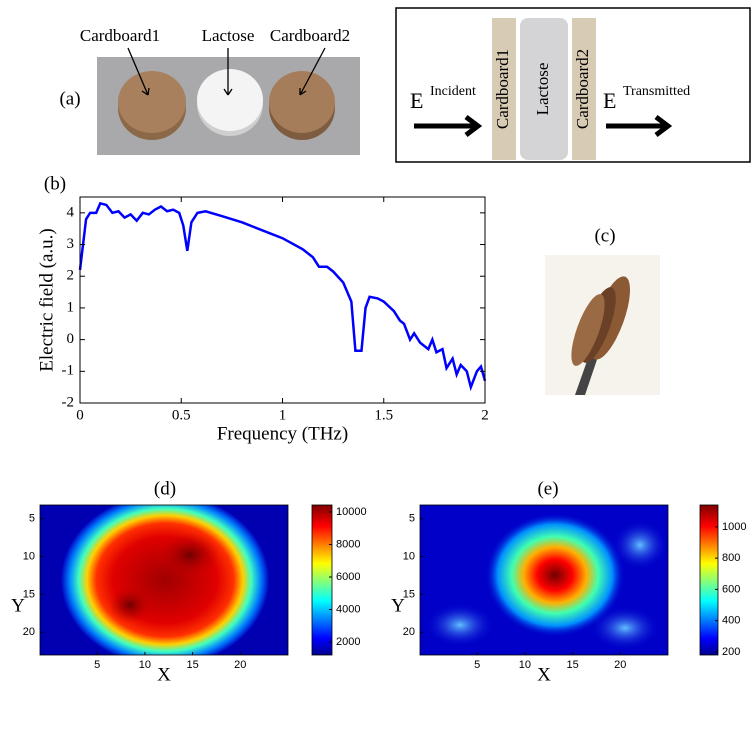 The height and width of the screenshot is (740, 756). I want to click on colorbar-tick-label: 200, so click(731, 652).